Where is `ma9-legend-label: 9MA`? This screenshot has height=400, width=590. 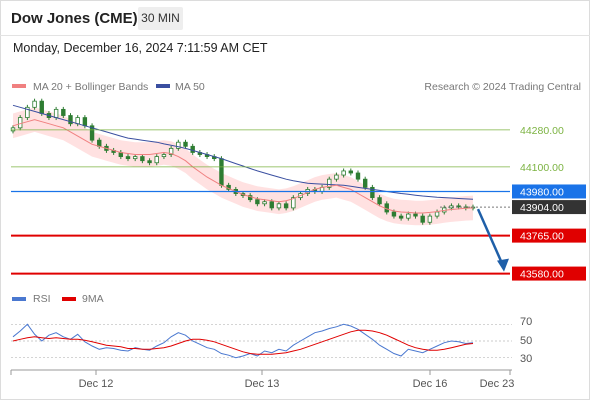
ma9-legend-label: 9MA is located at coordinates (93, 299).